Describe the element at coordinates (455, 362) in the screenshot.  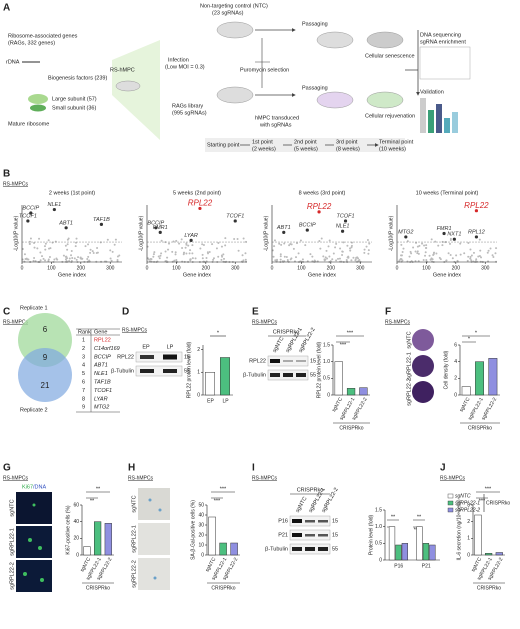
I see `y-tick-label: 4` at that location.